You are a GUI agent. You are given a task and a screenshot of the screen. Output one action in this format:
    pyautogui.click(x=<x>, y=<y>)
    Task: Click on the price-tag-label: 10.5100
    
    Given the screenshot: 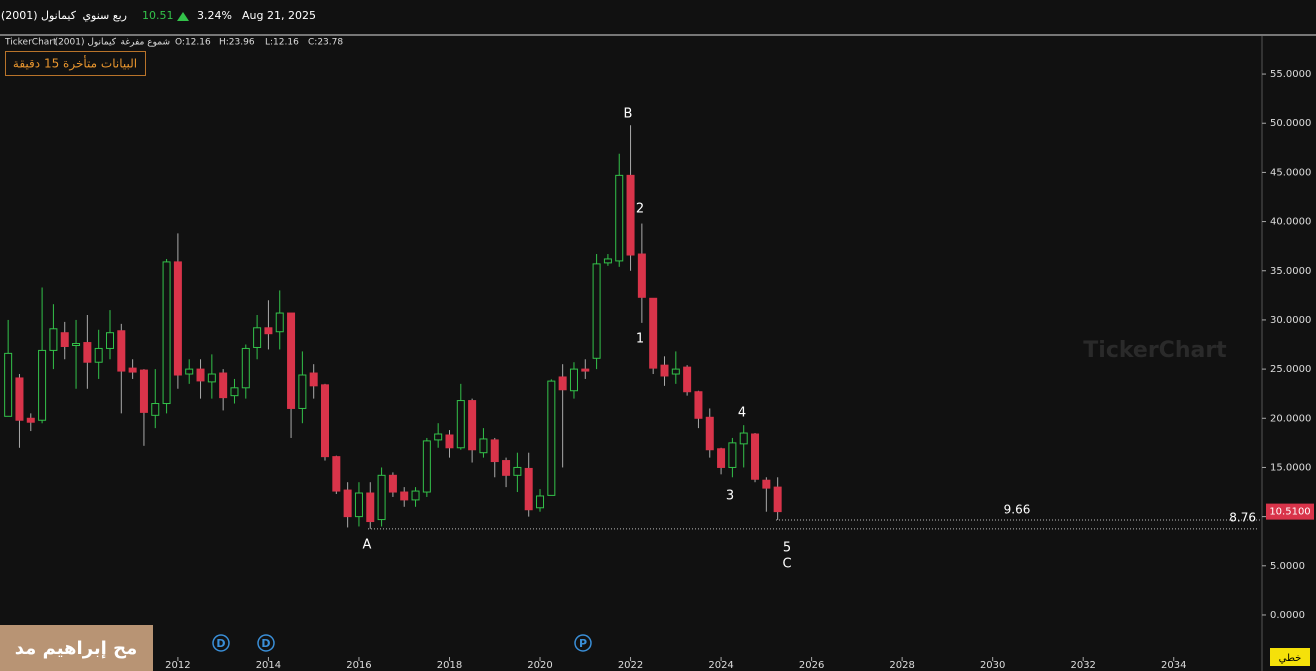 What is the action you would take?
    pyautogui.click(x=1289, y=512)
    